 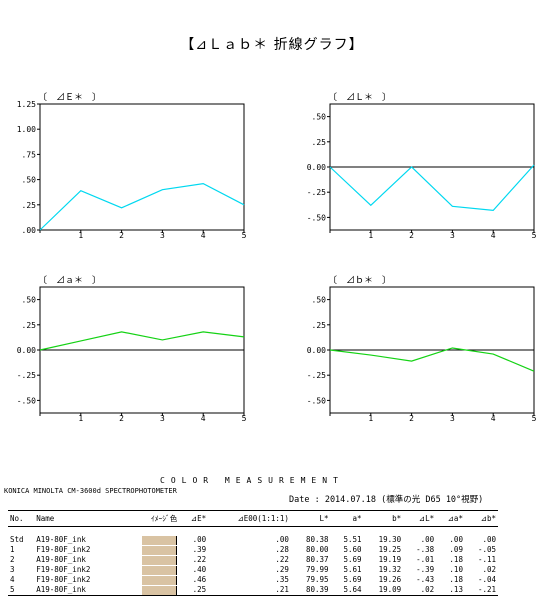 I want to click on row-b: 19.30, so click(x=390, y=539).